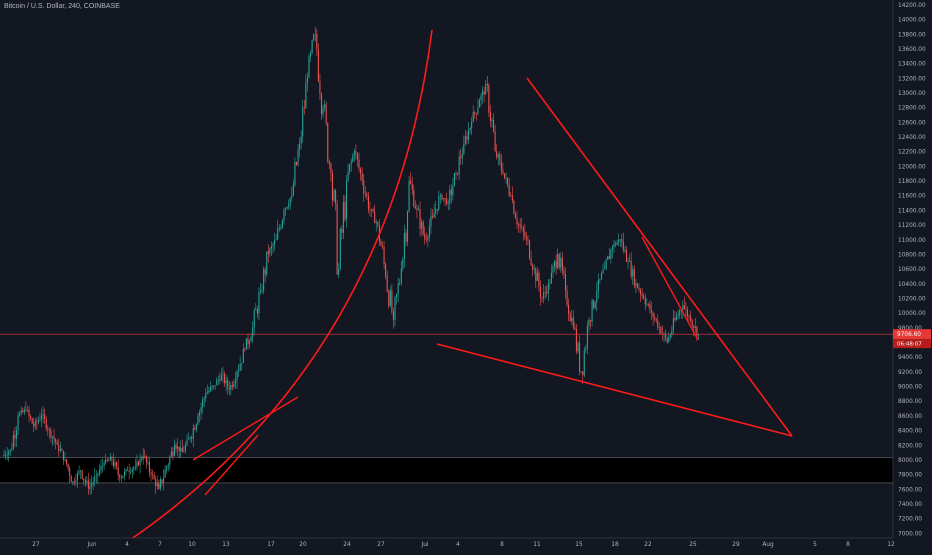 The width and height of the screenshot is (932, 555). Describe the element at coordinates (910, 373) in the screenshot. I see `y-axis-tick-label: 9200.00` at that location.